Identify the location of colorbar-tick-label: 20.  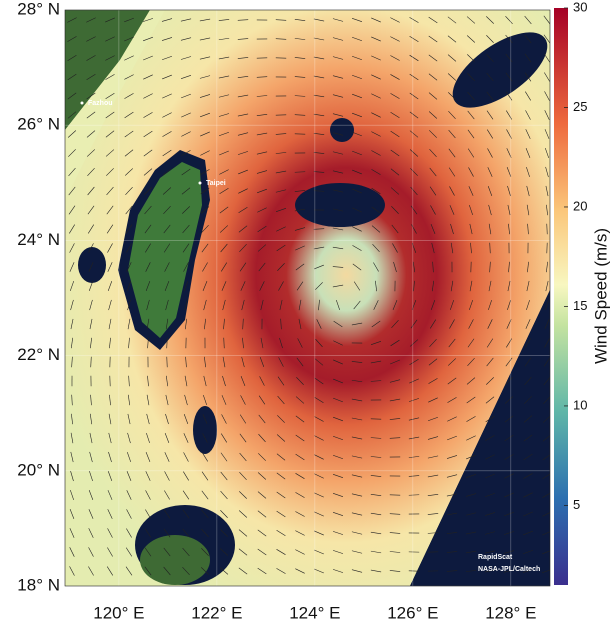
(580, 205).